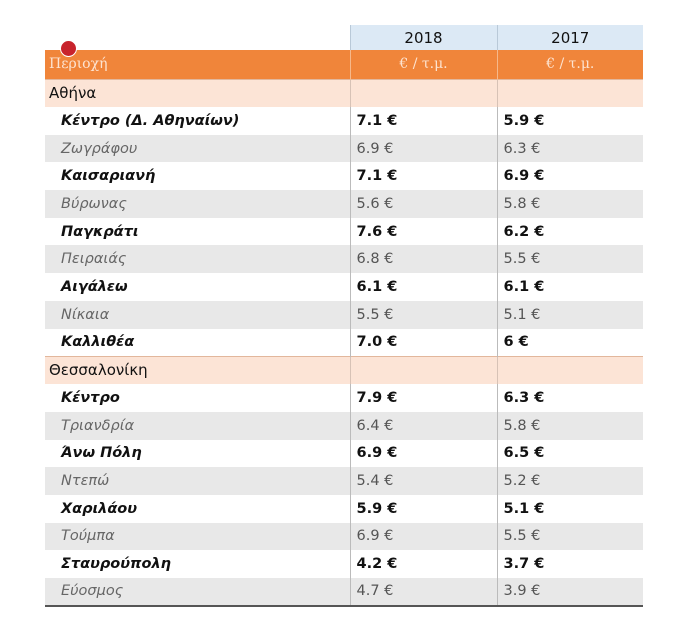 This screenshot has height=632, width=700. Describe the element at coordinates (68, 48) in the screenshot. I see `pinterest-icon` at that location.